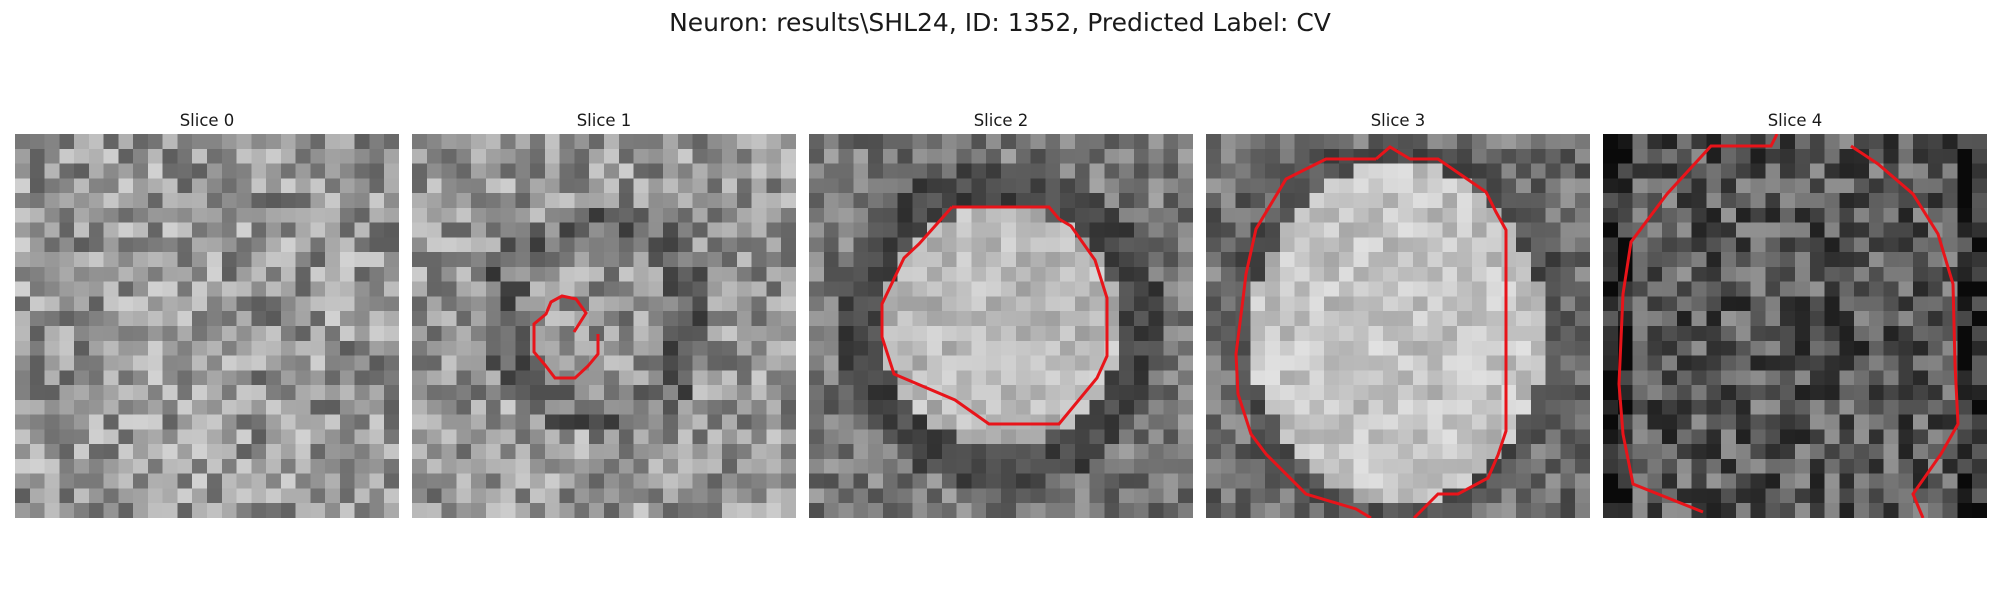 The height and width of the screenshot is (600, 2000). Describe the element at coordinates (604, 120) in the screenshot. I see `slice-title: Slice 1` at that location.